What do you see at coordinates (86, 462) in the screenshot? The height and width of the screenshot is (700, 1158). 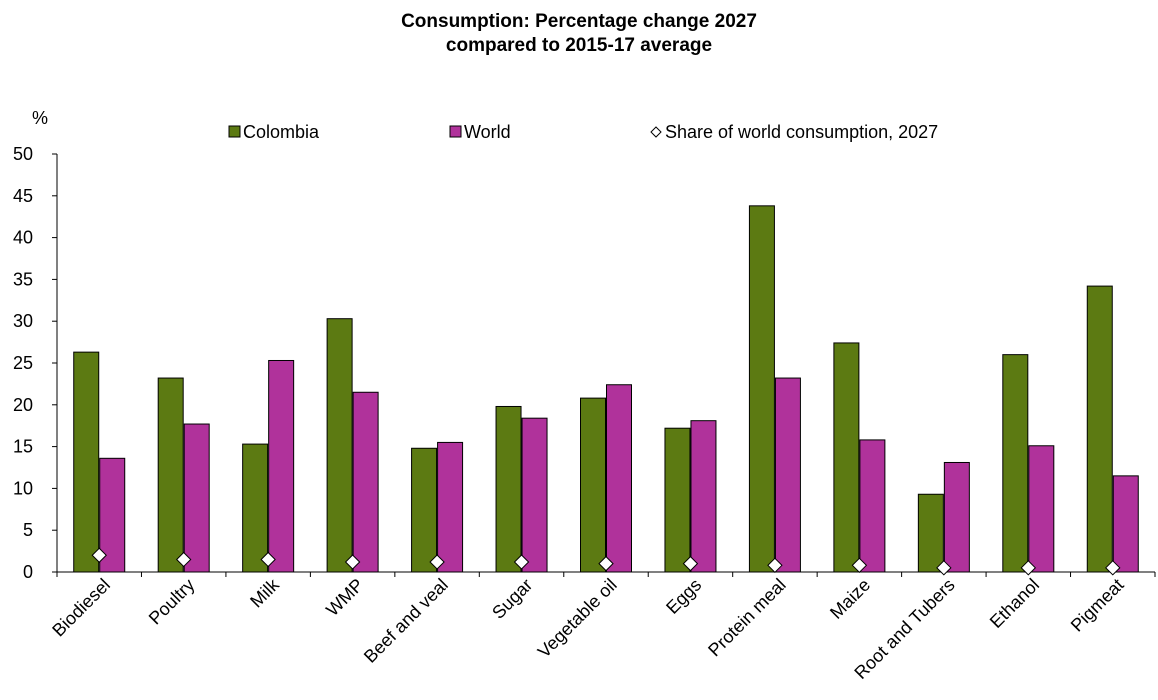 I see `bar-colombia-biodiesel` at bounding box center [86, 462].